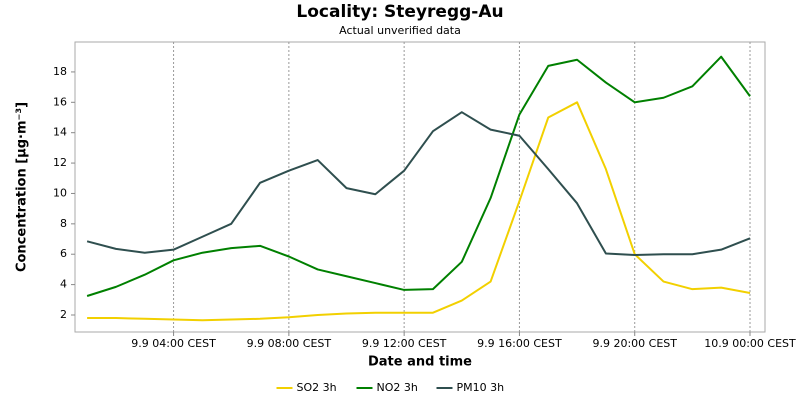 This screenshot has width=800, height=400. Describe the element at coordinates (399, 12) in the screenshot. I see `chart-title: Locality: Steyregg-Au` at that location.